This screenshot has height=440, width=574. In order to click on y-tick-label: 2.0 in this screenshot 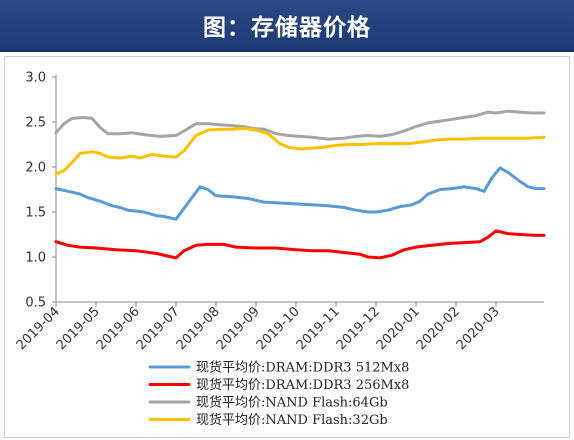, I will do `click(35, 168)`.